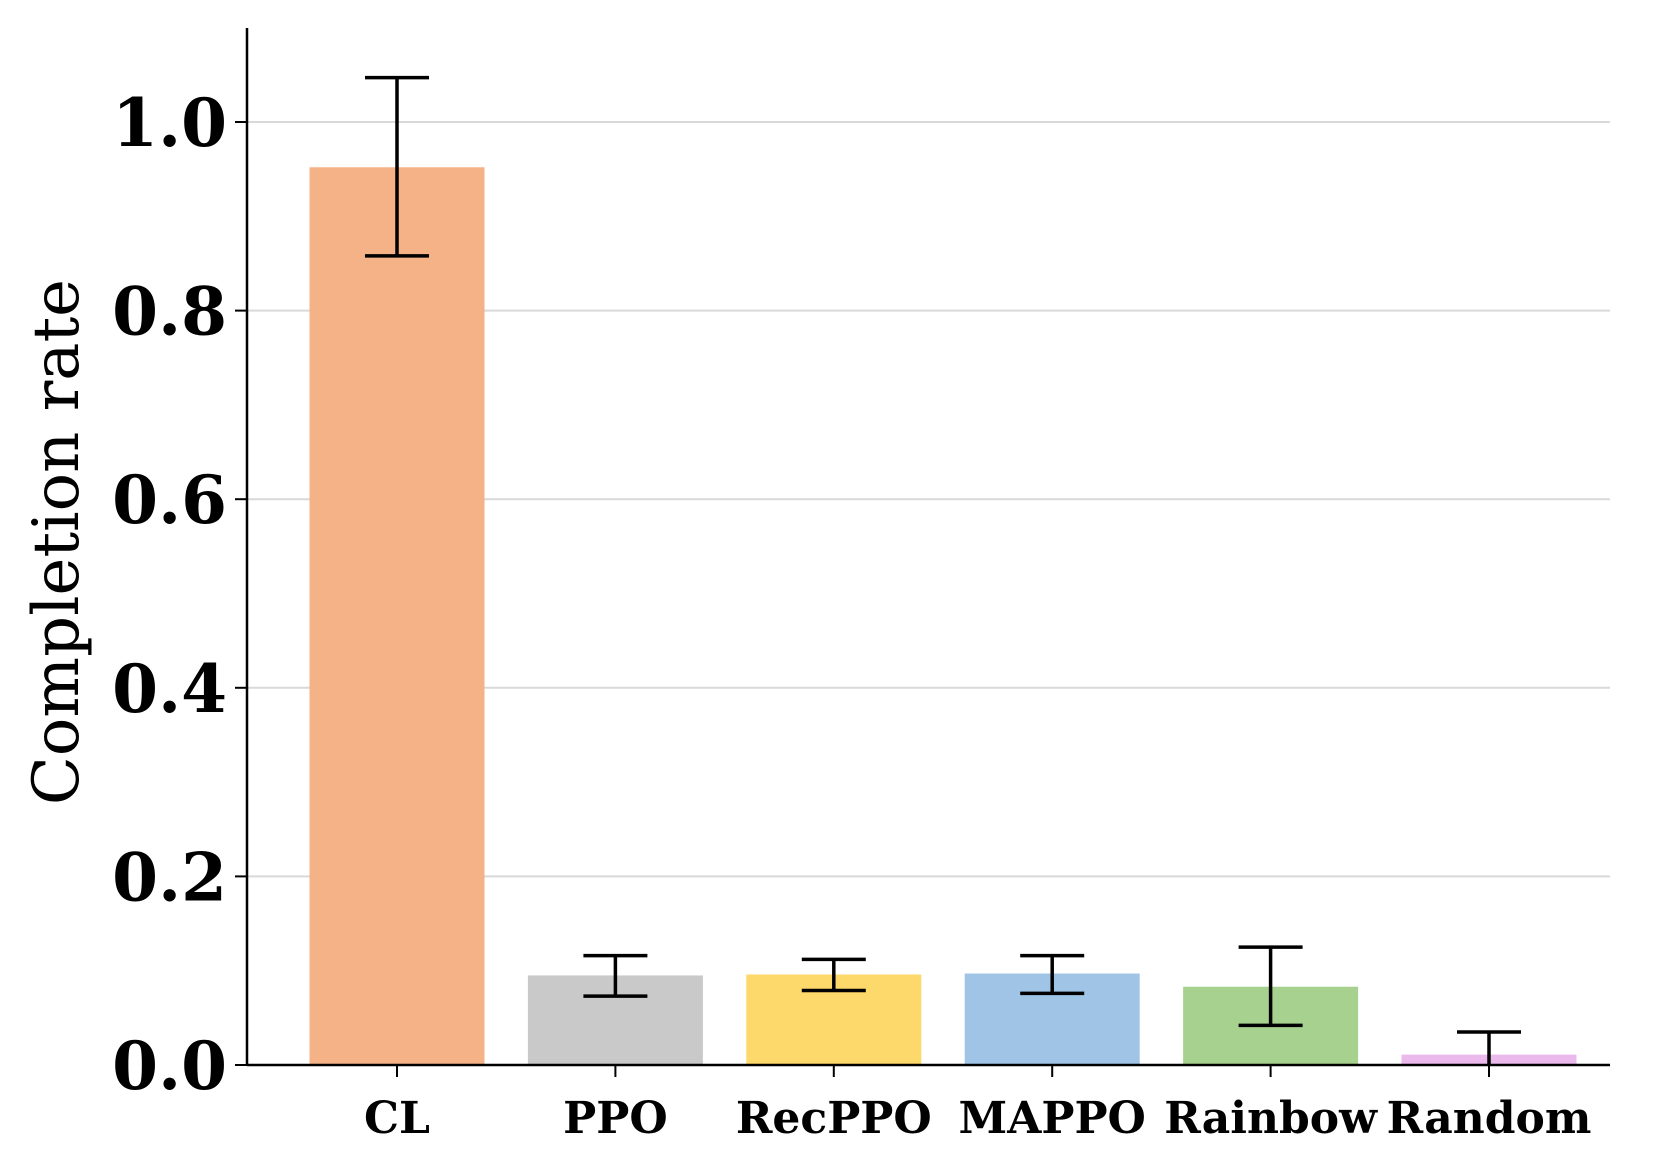  What do you see at coordinates (397, 616) in the screenshot?
I see `bar` at bounding box center [397, 616].